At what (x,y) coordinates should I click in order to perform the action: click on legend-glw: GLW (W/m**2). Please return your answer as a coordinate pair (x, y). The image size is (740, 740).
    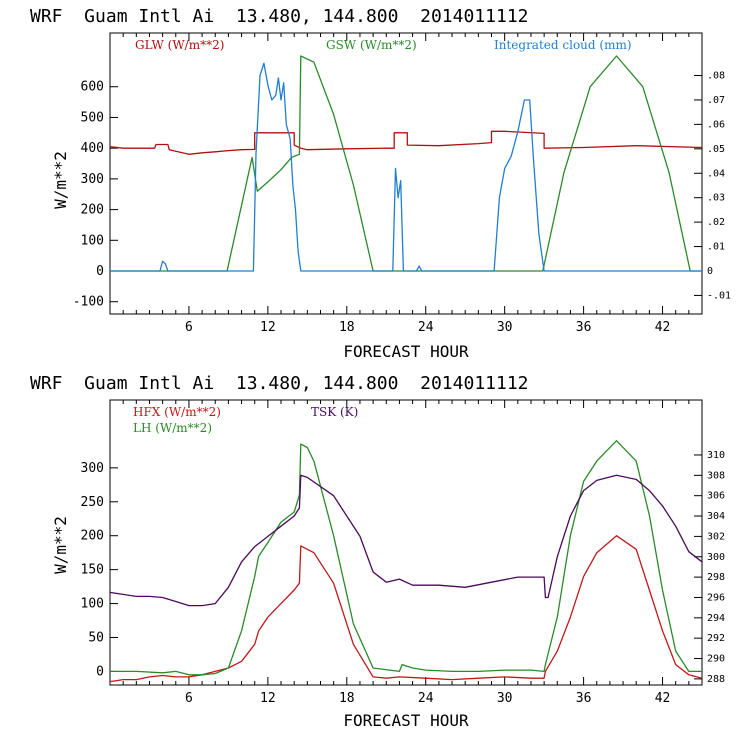
    Looking at the image, I should click on (179, 45).